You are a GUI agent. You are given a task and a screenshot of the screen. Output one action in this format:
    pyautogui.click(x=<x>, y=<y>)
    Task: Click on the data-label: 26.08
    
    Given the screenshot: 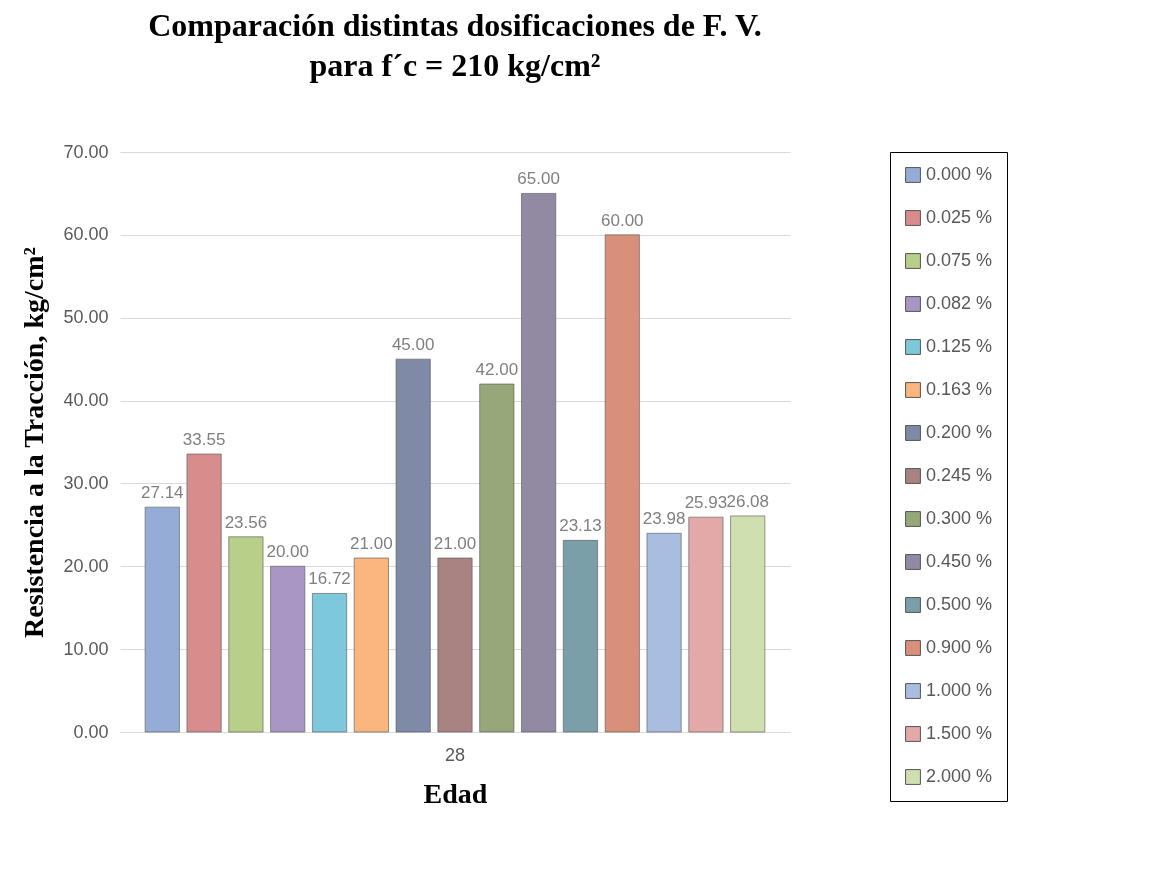 What is the action you would take?
    pyautogui.click(x=748, y=501)
    